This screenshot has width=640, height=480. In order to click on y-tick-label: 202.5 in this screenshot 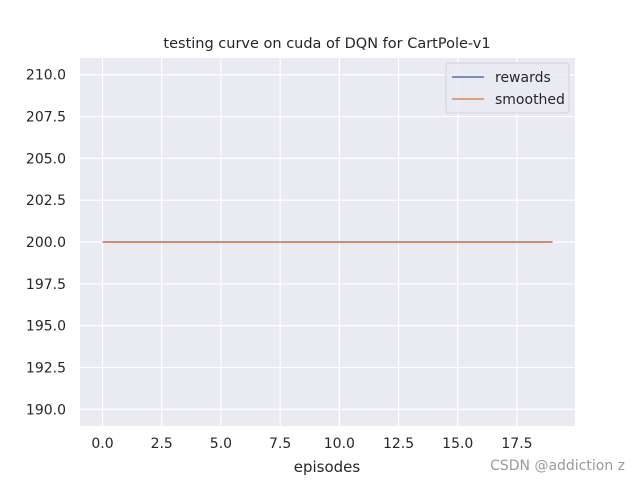, I will do `click(46, 201)`.